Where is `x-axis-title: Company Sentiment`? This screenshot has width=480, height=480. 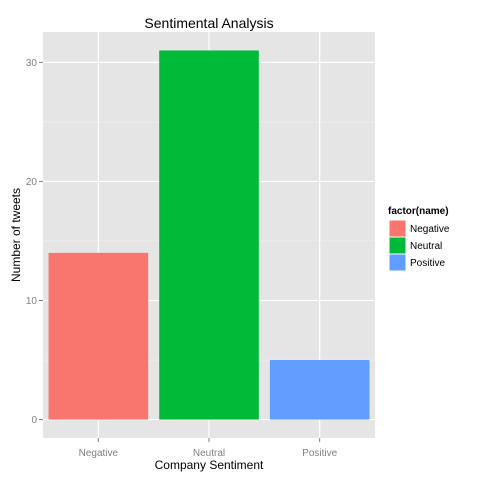
x-axis-title: Company Sentiment is located at coordinates (209, 465).